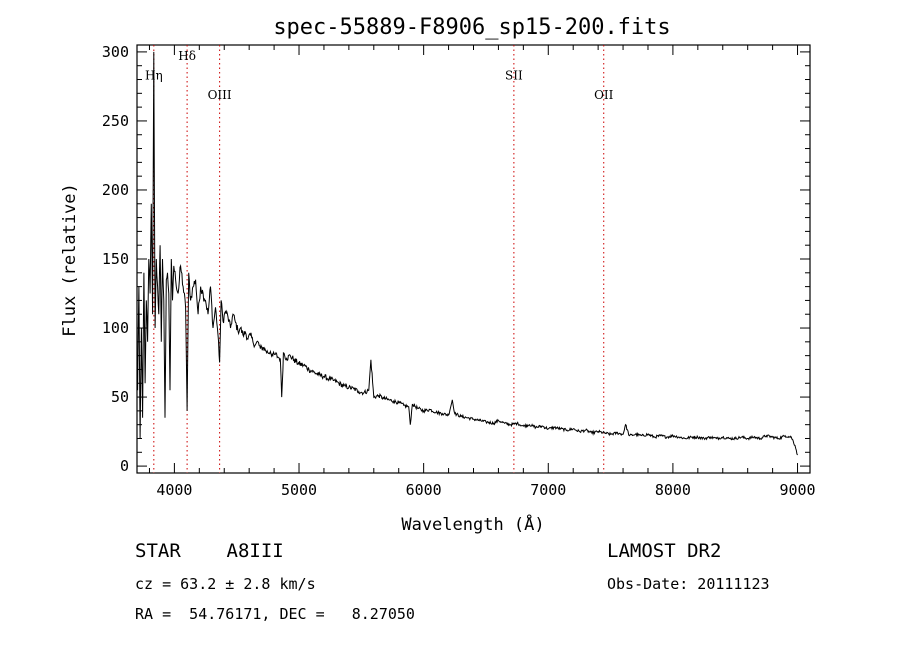 Image resolution: width=900 pixels, height=650 pixels. What do you see at coordinates (115, 52) in the screenshot?
I see `y-tick-label: 300` at bounding box center [115, 52].